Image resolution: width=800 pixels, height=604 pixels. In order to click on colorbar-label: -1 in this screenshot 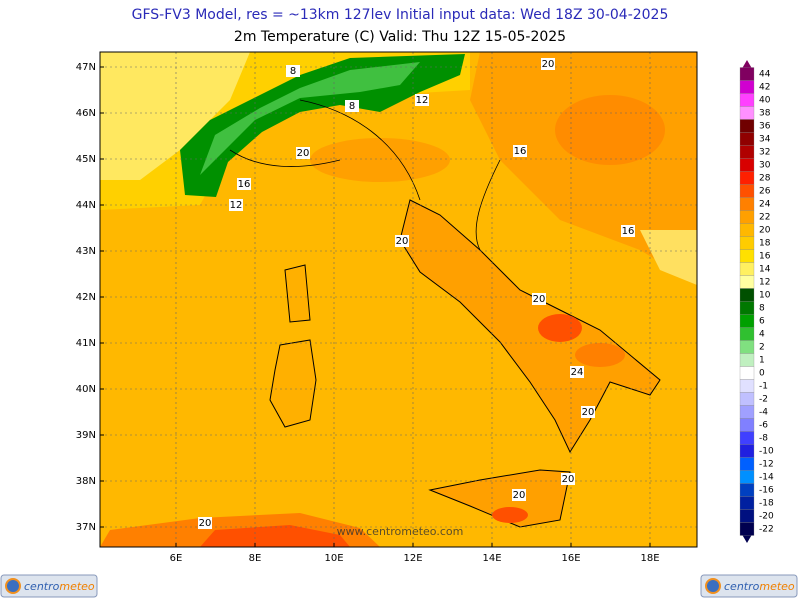, I will do `click(763, 387)`.